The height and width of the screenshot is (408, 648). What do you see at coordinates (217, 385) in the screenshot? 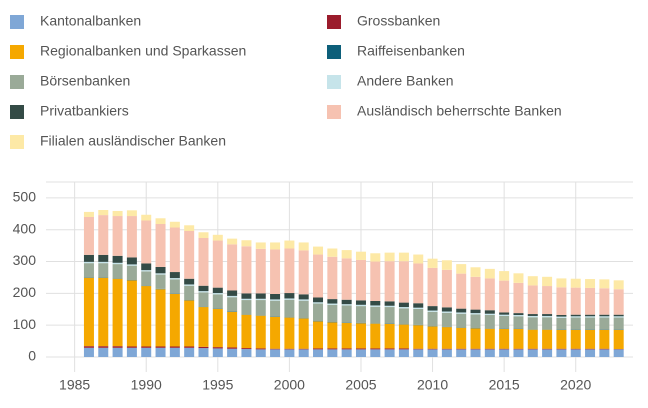
I see `x-tick-label: 1995` at bounding box center [217, 385].